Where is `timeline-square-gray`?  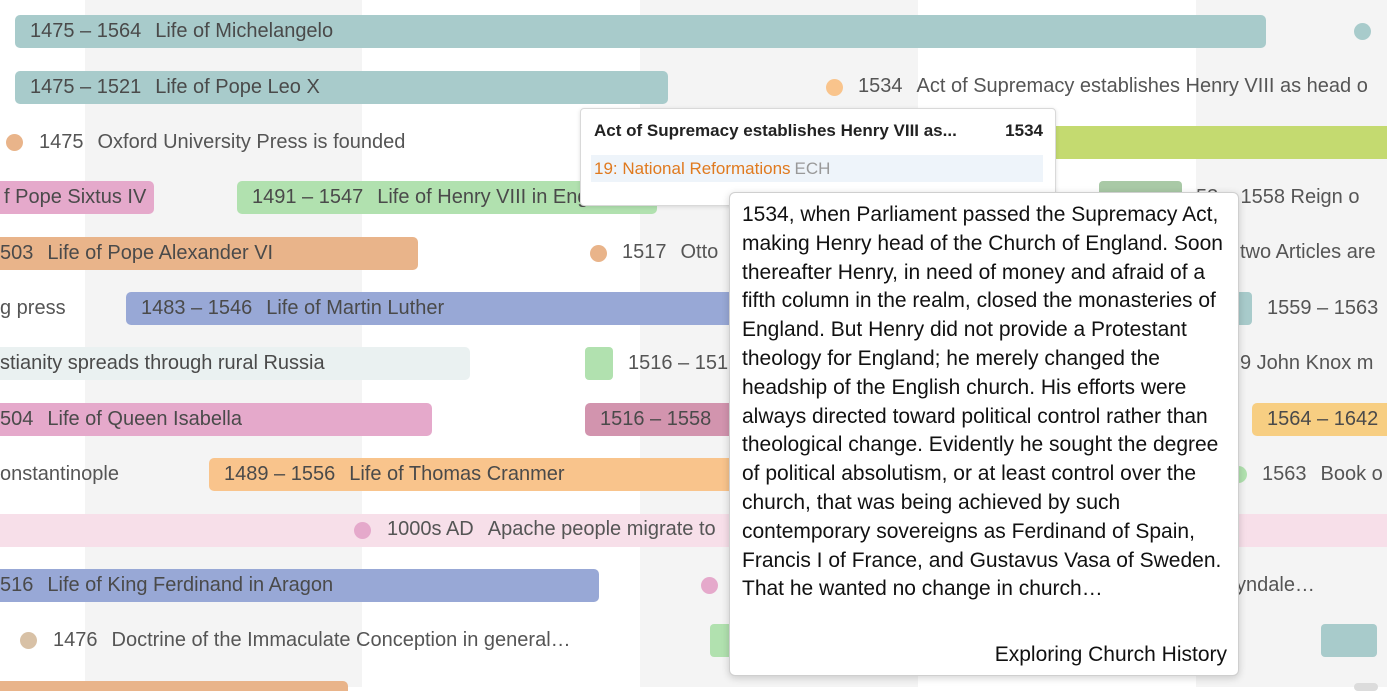
timeline-square-gray is located at coordinates (1366, 687).